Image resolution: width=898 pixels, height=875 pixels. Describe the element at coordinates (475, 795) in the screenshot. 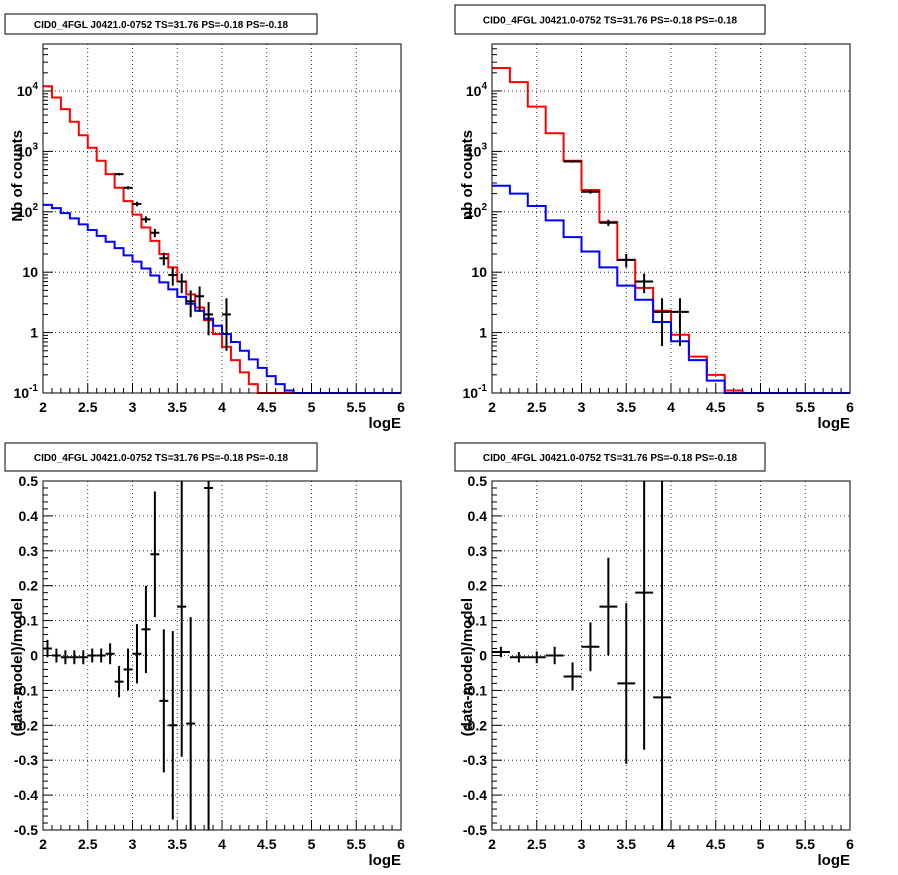

I see `y-tick-label: -0.4` at that location.